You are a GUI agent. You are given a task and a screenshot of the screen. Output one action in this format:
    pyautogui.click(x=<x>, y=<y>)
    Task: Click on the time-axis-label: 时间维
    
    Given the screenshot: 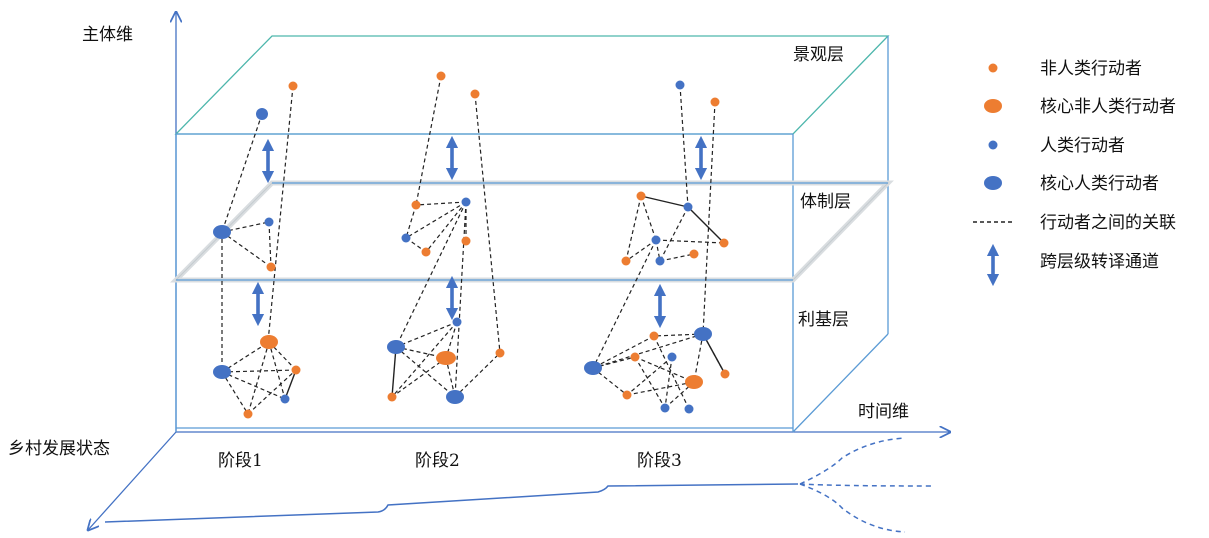 What is the action you would take?
    pyautogui.click(x=883, y=412)
    